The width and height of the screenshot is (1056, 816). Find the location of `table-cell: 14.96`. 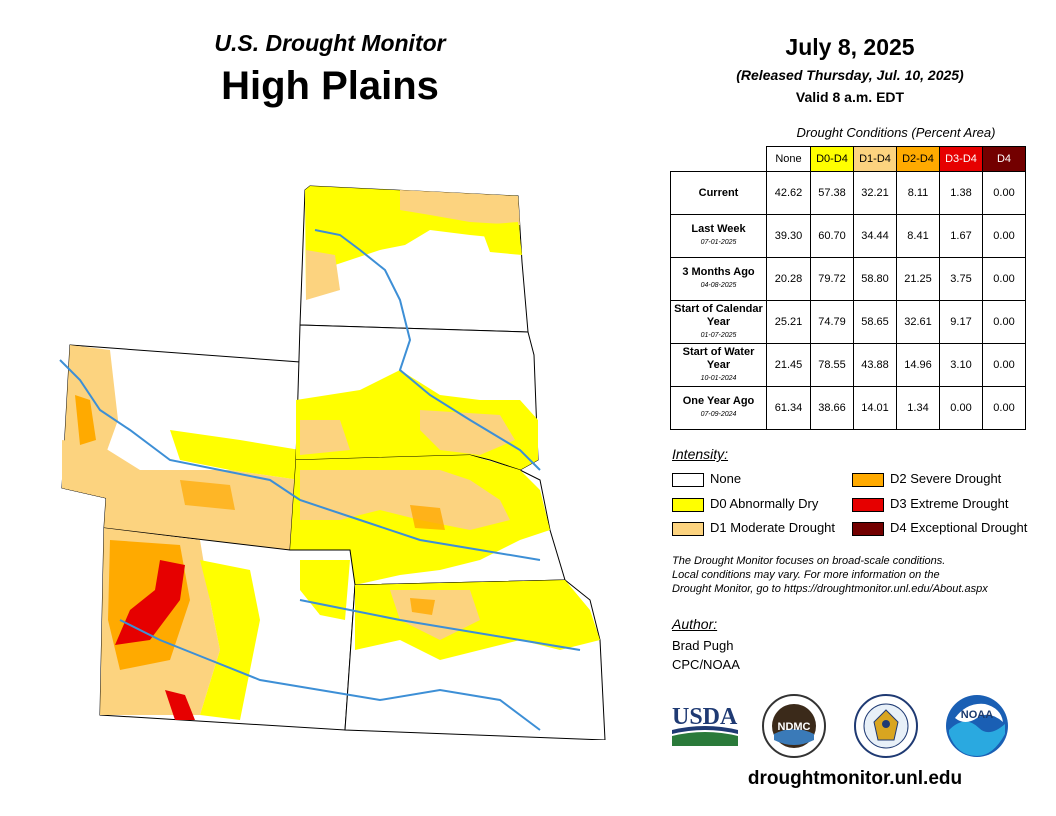

table-cell: 14.96 is located at coordinates (918, 365).